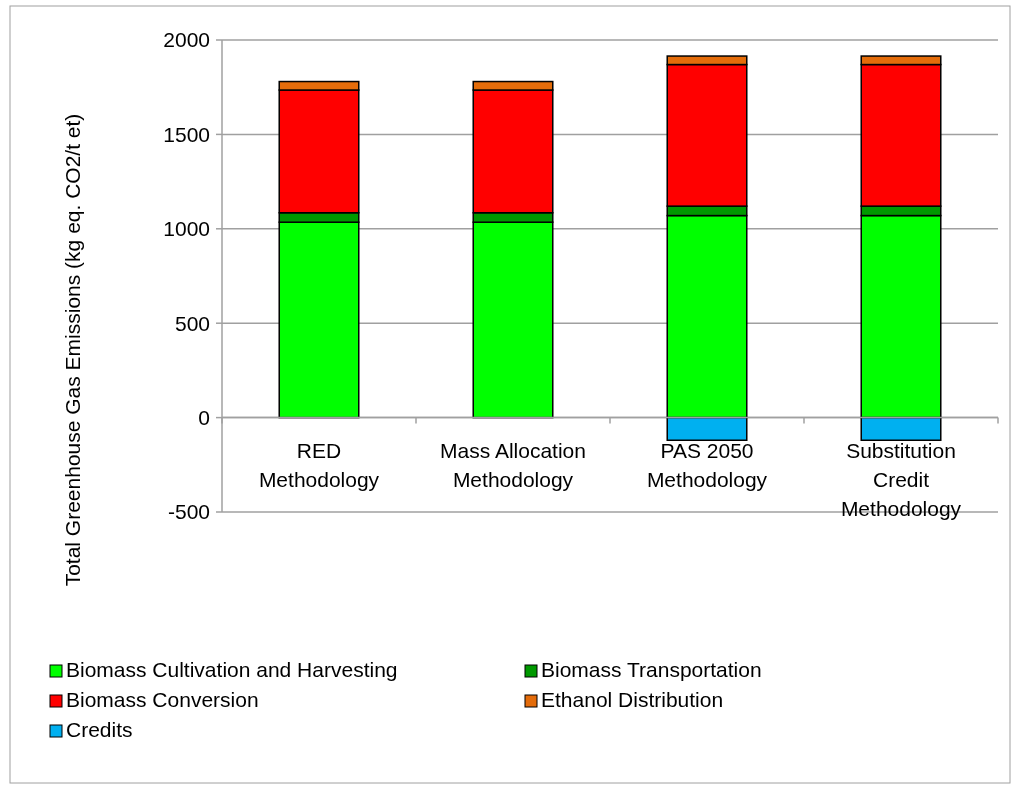  What do you see at coordinates (651, 669) in the screenshot?
I see `legend-label: Biomass Transportation` at bounding box center [651, 669].